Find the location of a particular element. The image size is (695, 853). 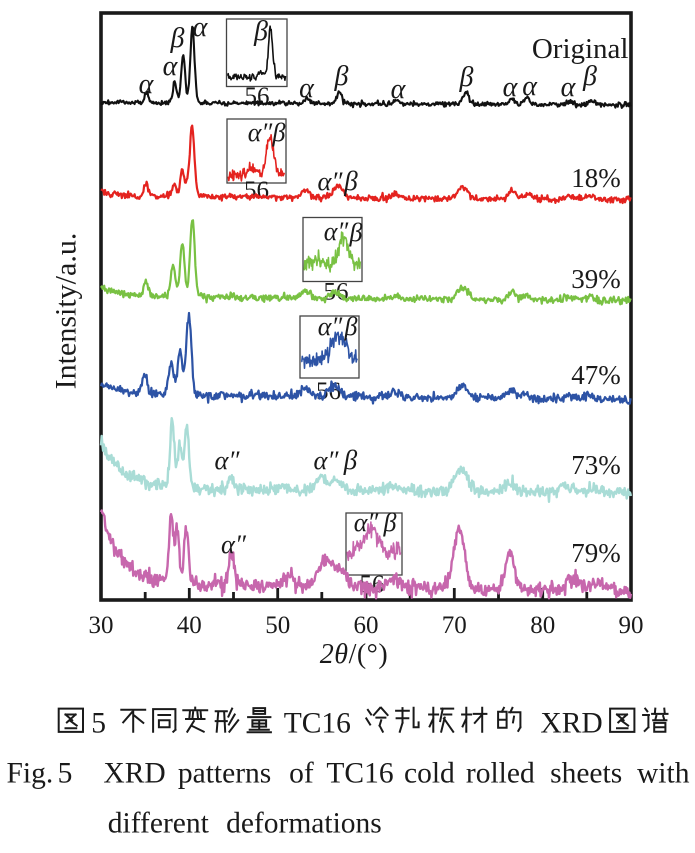

svg-text: cold is located at coordinates (429, 774).